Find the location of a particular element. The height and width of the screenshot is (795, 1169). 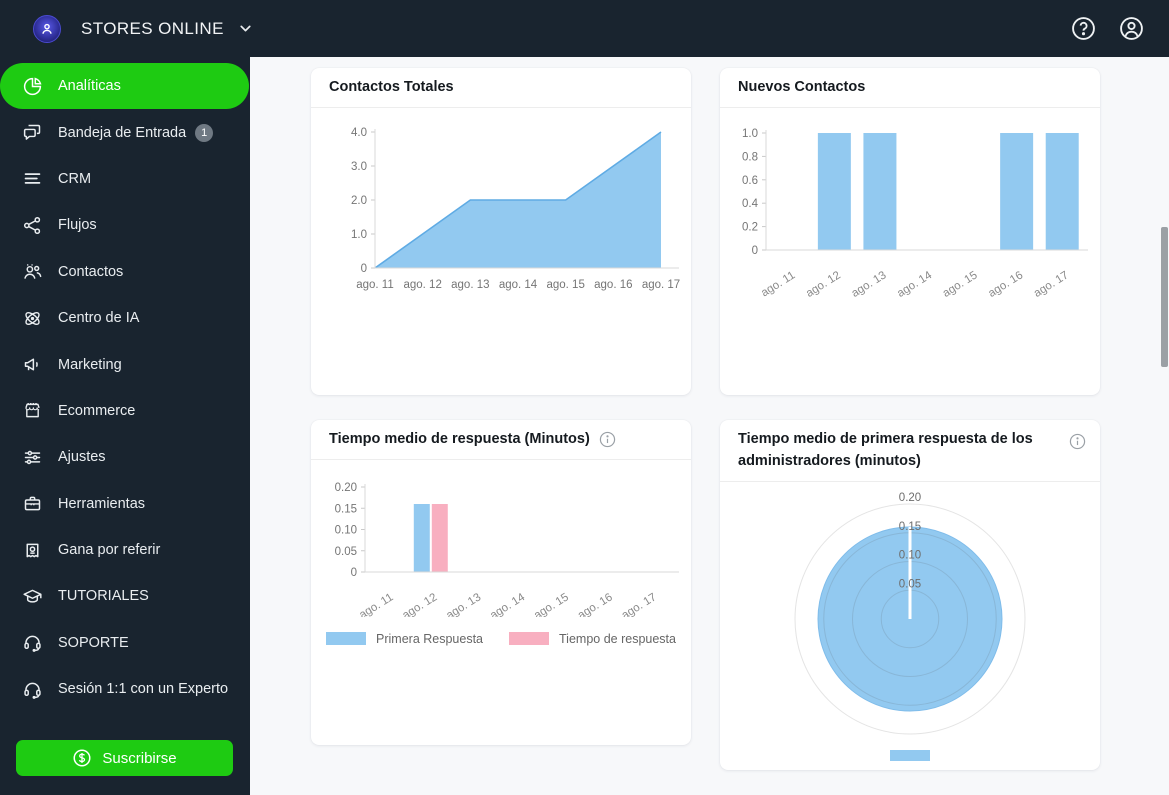

graduation-cap-icon is located at coordinates (32, 596).